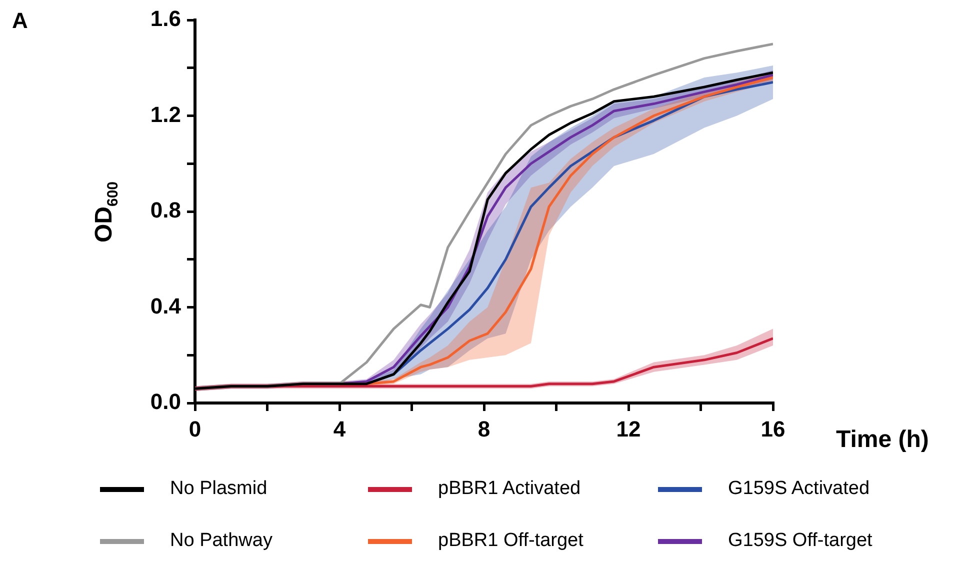 The image size is (956, 571). What do you see at coordinates (773, 429) in the screenshot?
I see `x-tick-label: 16` at bounding box center [773, 429].